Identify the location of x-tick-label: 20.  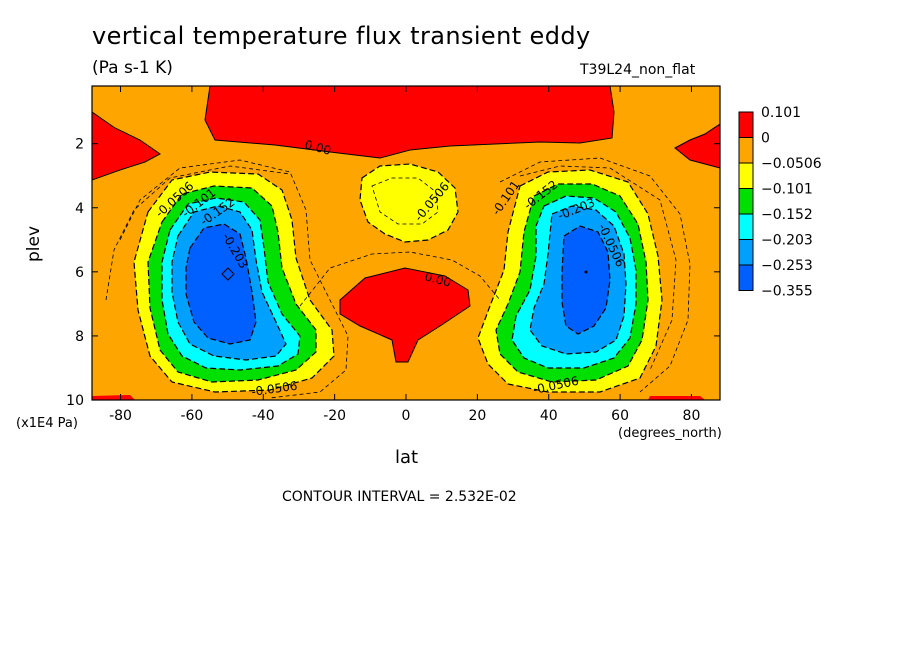
(477, 416).